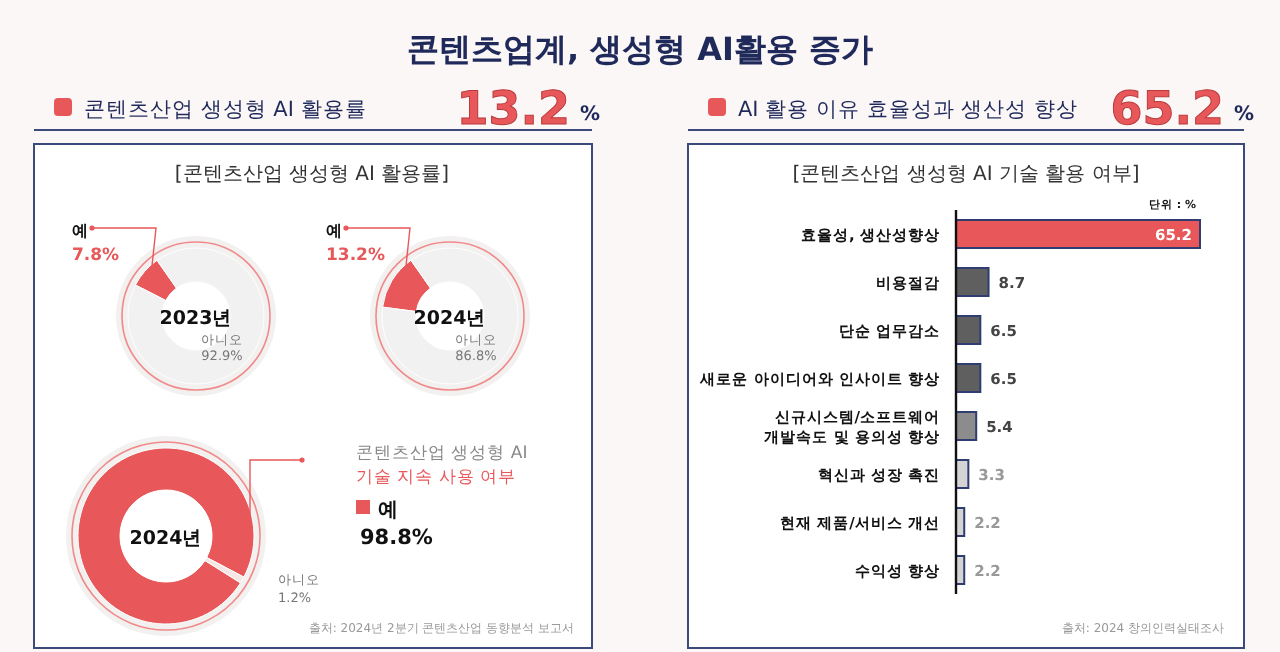  I want to click on chart-title: 콘텐츠산업 생성형 AI, so click(442, 454).